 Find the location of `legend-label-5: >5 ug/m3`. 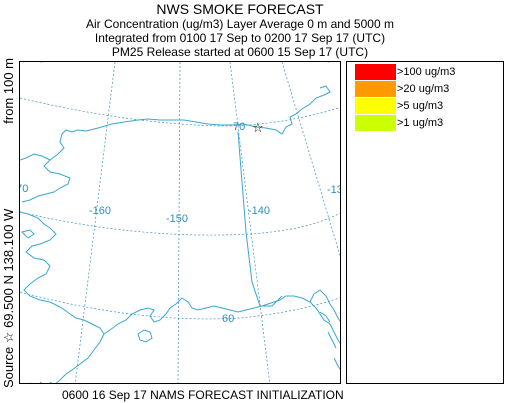

legend-label-5: >5 ug/m3 is located at coordinates (420, 106).